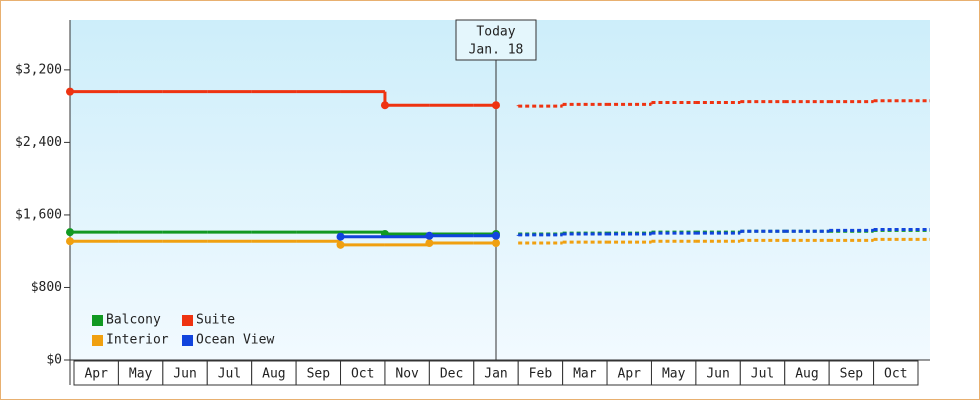  What do you see at coordinates (137, 340) in the screenshot?
I see `legend-label: Interior` at bounding box center [137, 340].